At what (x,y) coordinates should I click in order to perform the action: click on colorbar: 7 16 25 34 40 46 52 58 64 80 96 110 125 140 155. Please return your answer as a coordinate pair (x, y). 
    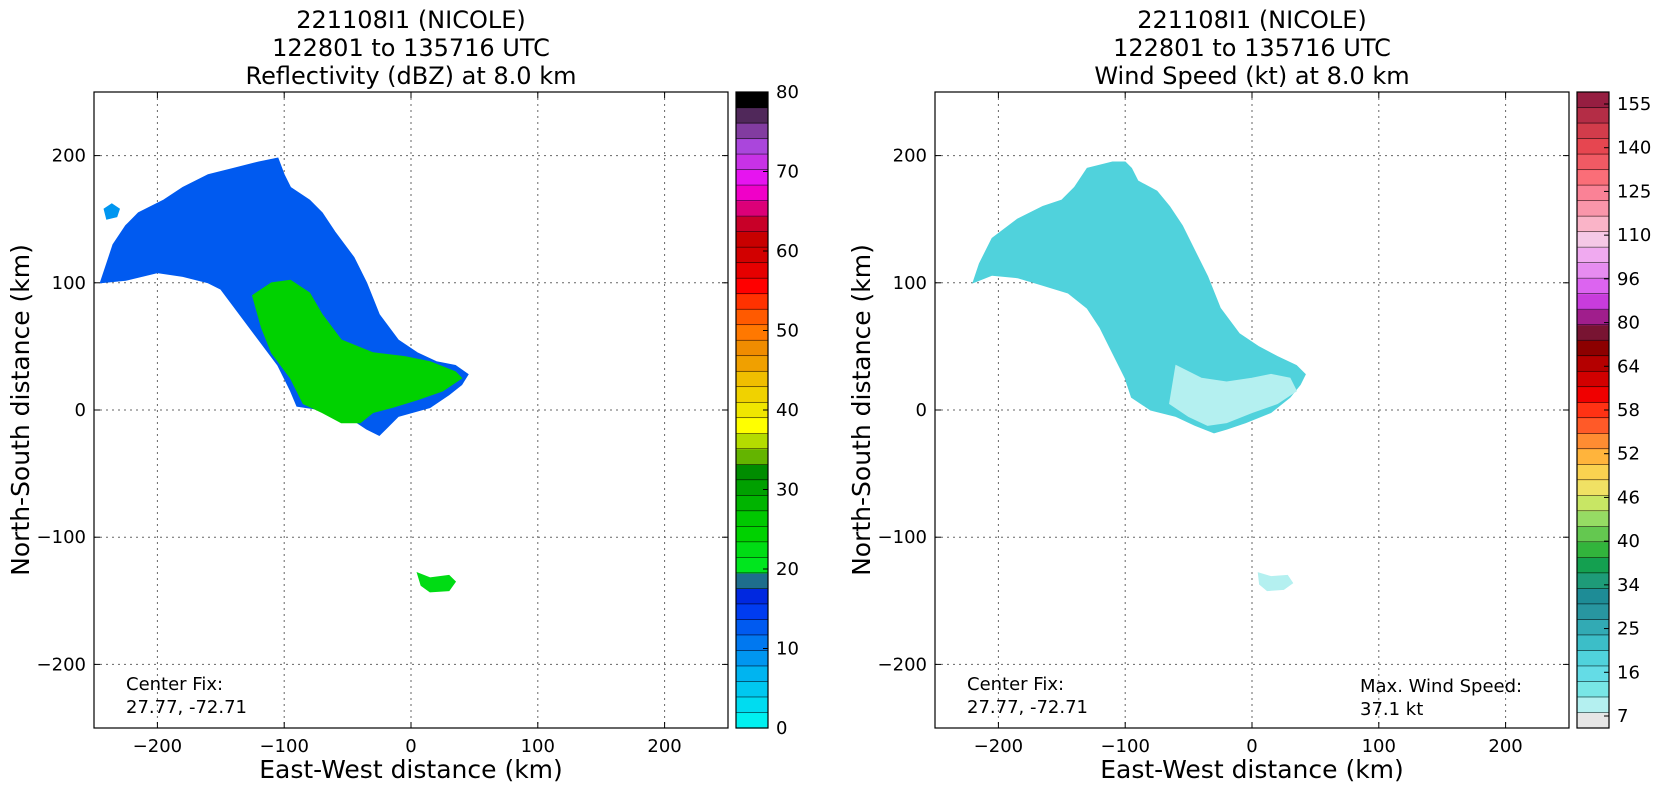
    Looking at the image, I should click on (1613, 410).